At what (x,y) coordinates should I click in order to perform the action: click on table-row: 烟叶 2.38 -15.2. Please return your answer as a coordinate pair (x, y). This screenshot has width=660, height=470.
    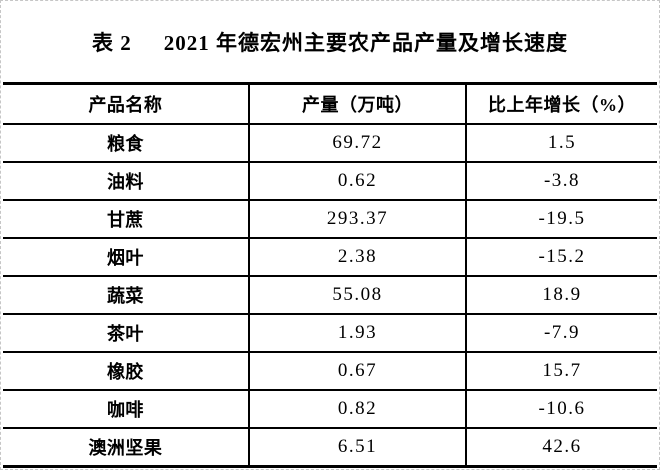
    Looking at the image, I should click on (330, 256).